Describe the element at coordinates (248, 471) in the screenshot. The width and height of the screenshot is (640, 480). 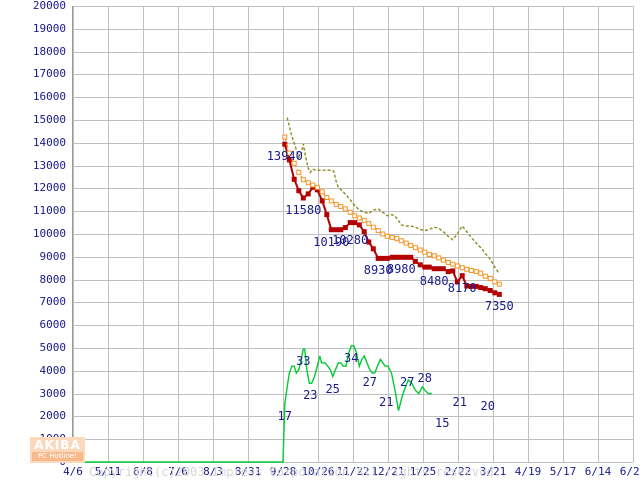
I see `x-tick-label: 8/31` at that location.